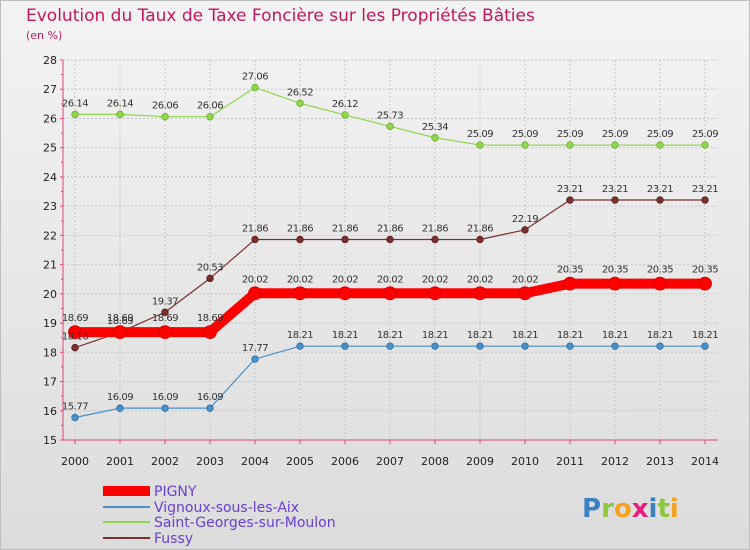 This screenshot has width=750, height=550. I want to click on y-tick-label: 17, so click(50, 382).